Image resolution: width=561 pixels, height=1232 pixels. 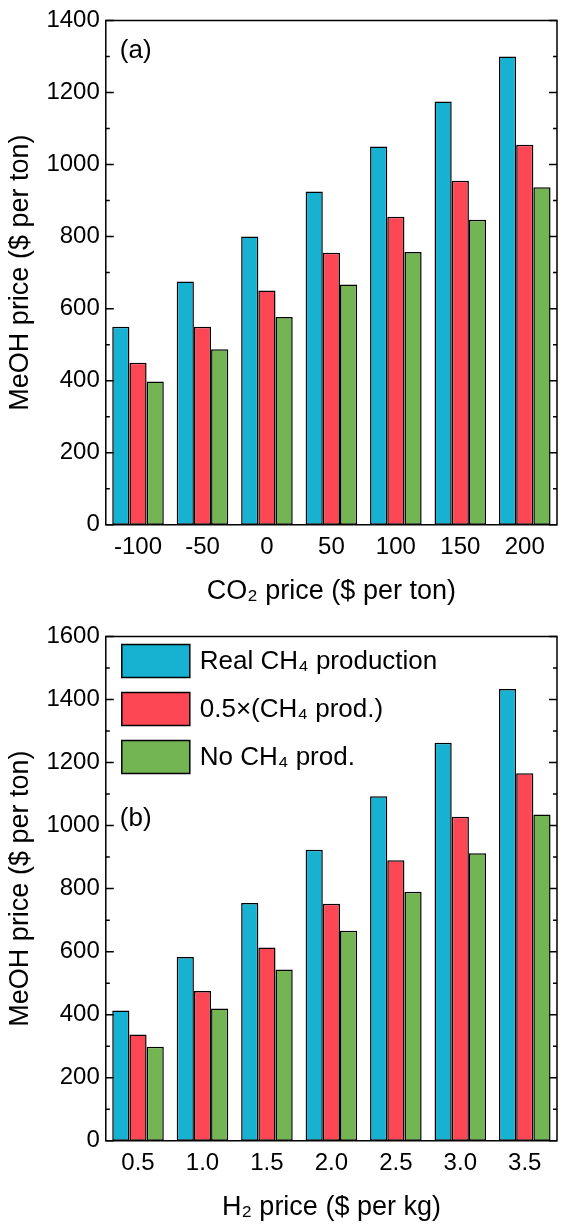 I want to click on annotation: (b), so click(x=135, y=816).